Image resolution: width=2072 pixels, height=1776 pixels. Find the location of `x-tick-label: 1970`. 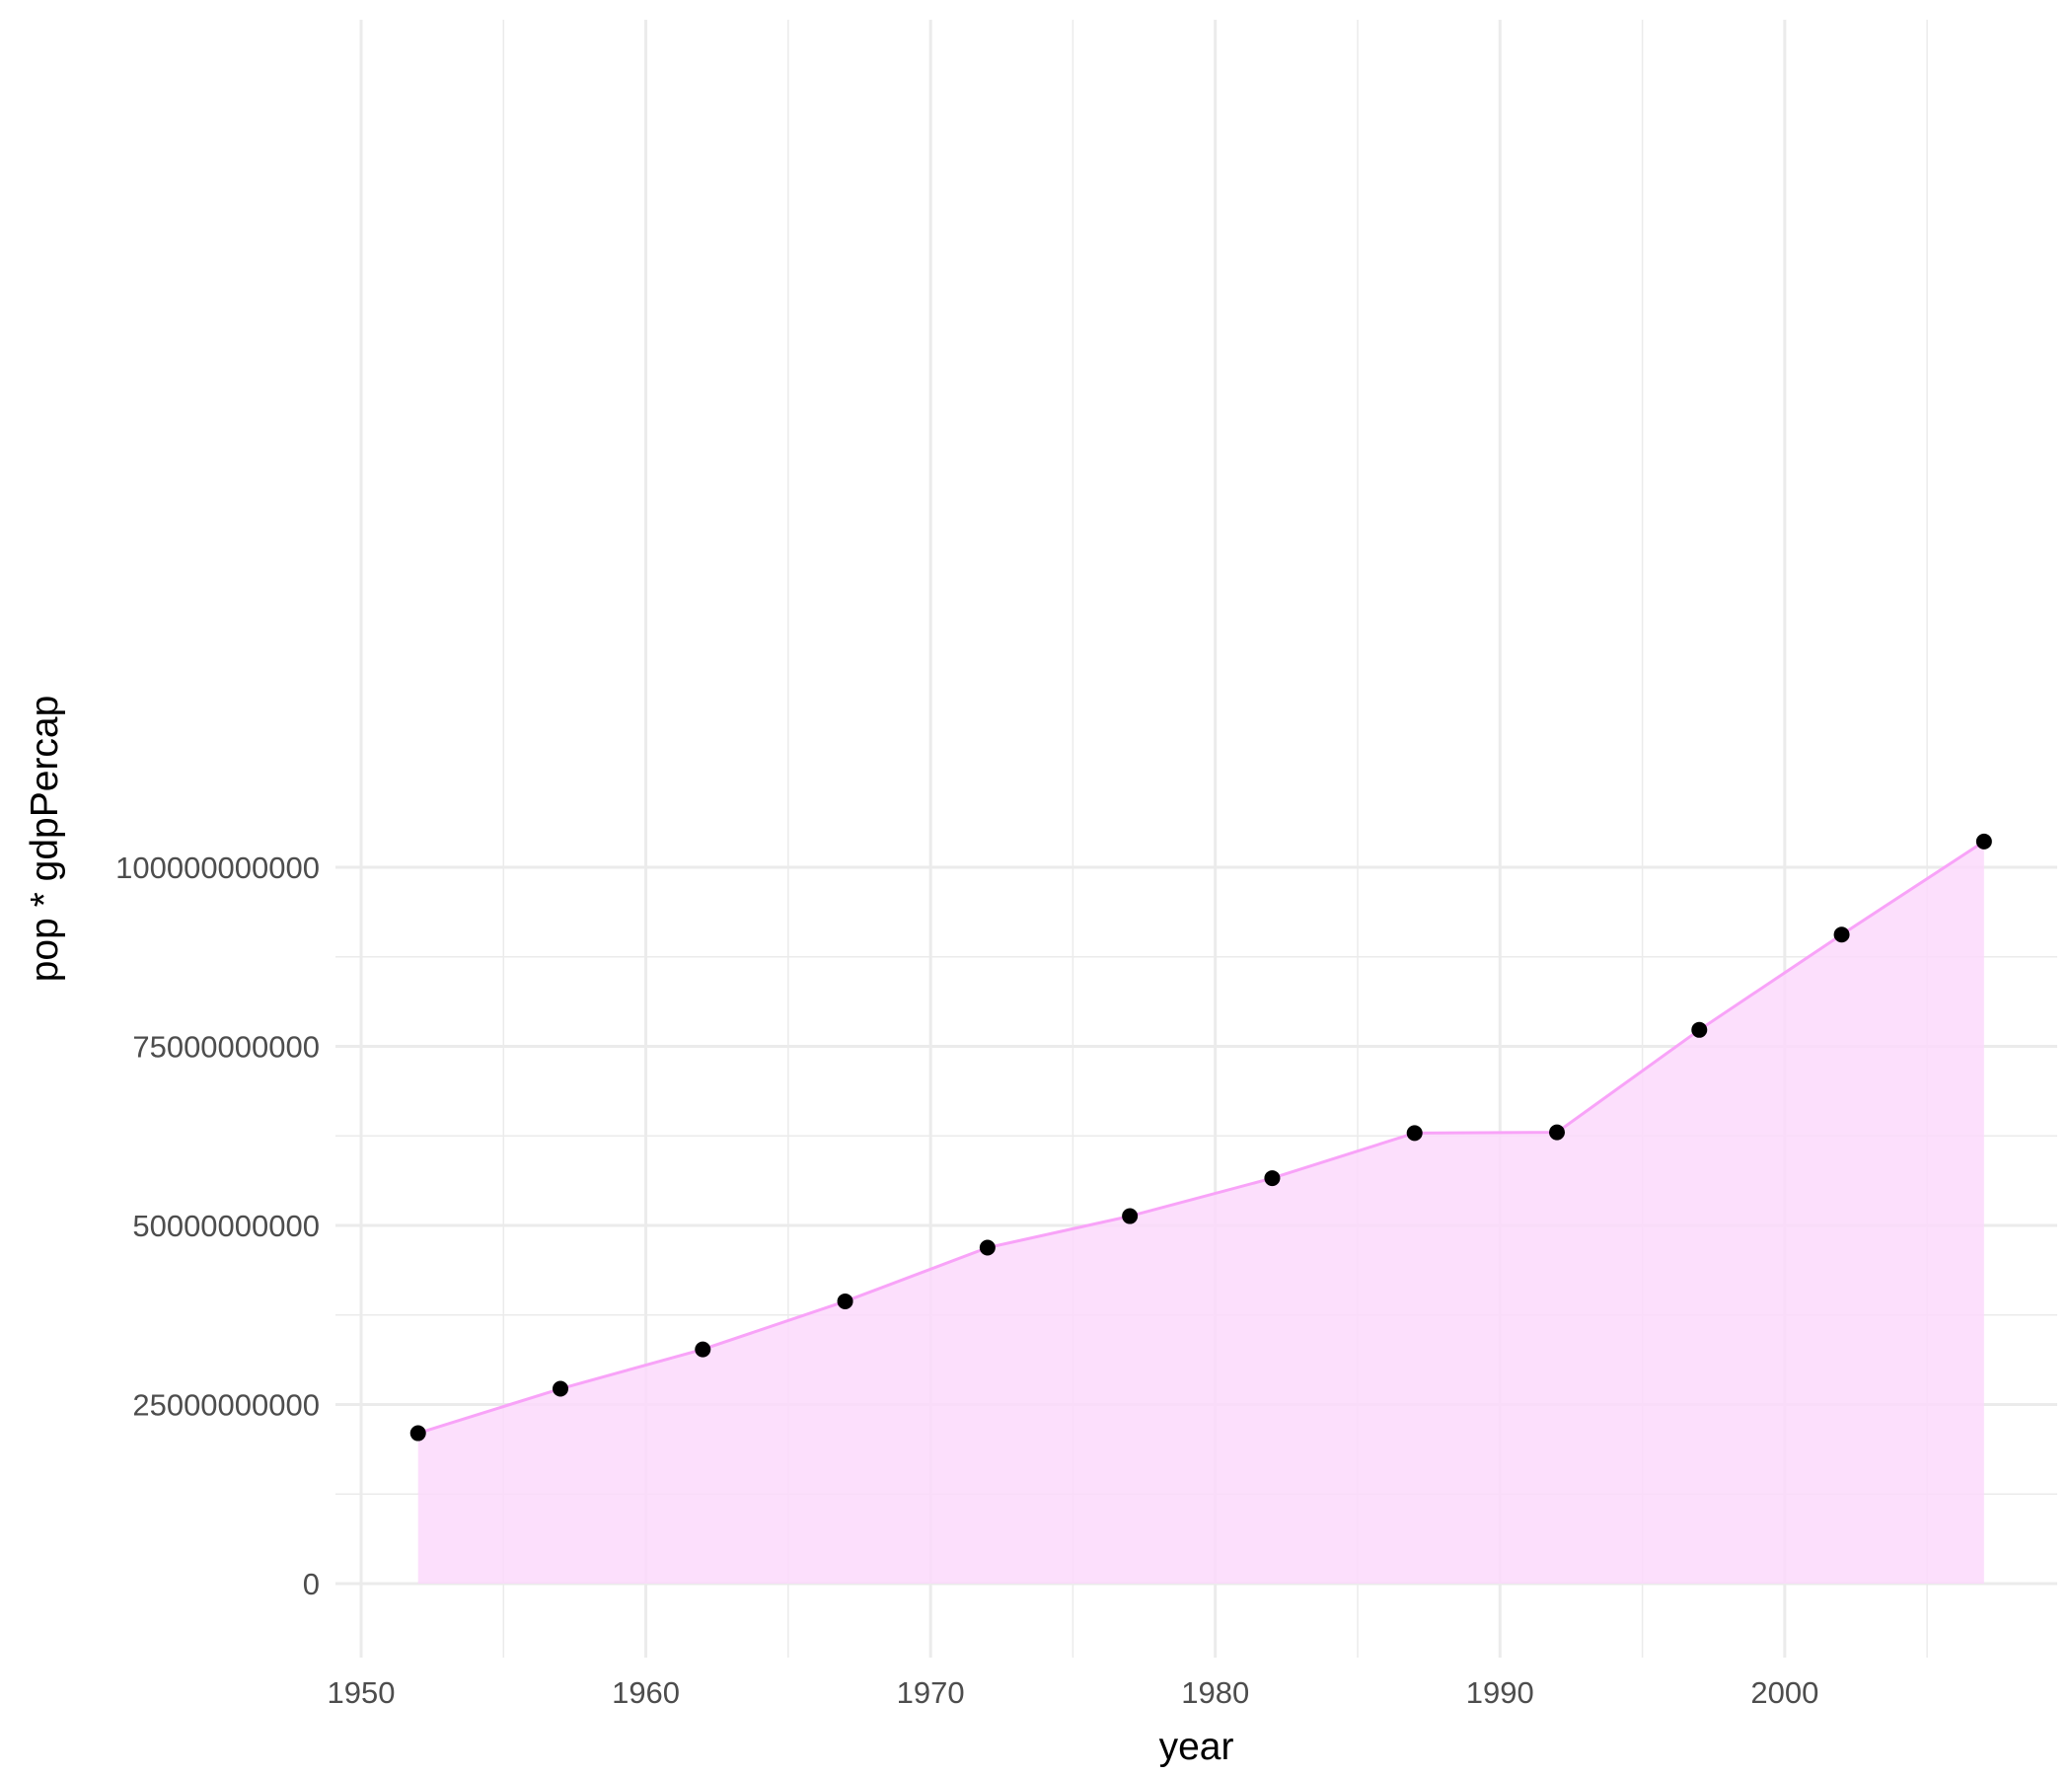

x-tick-label: 1970 is located at coordinates (931, 1692).